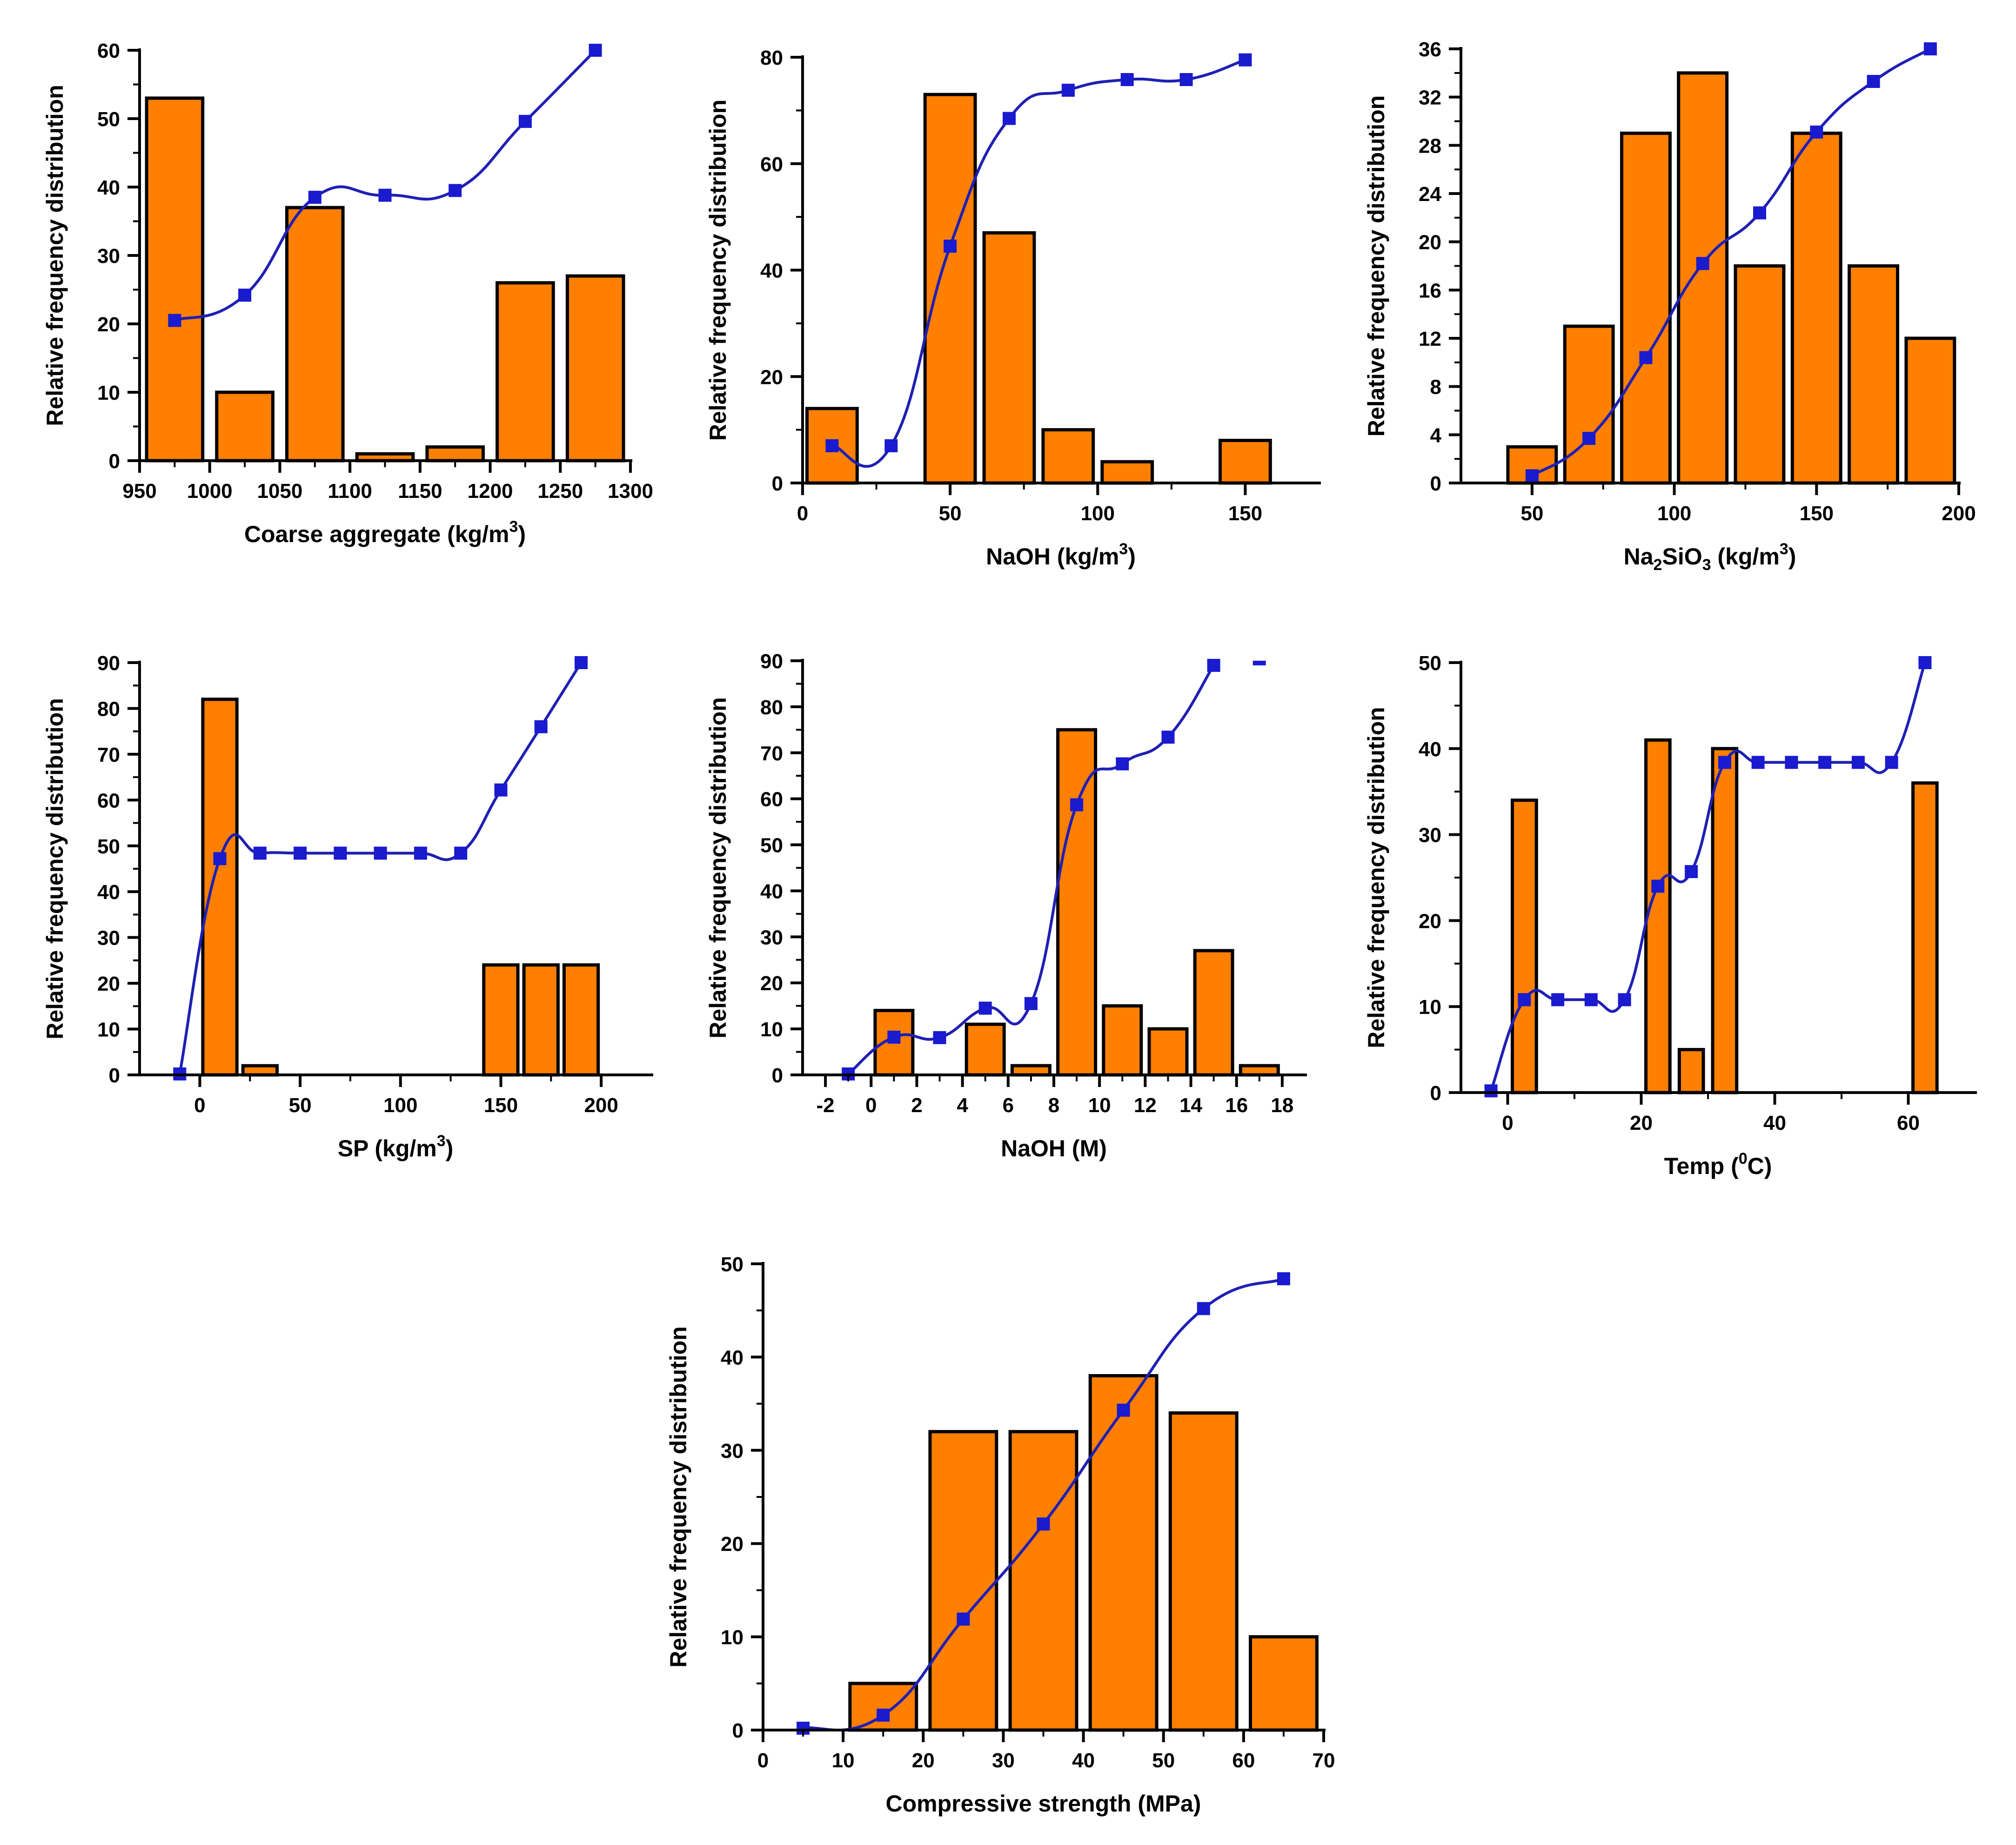 Image resolution: width=2016 pixels, height=1845 pixels. I want to click on y-tick-group: 0 10 20 30 40 50, so click(742, 1498).